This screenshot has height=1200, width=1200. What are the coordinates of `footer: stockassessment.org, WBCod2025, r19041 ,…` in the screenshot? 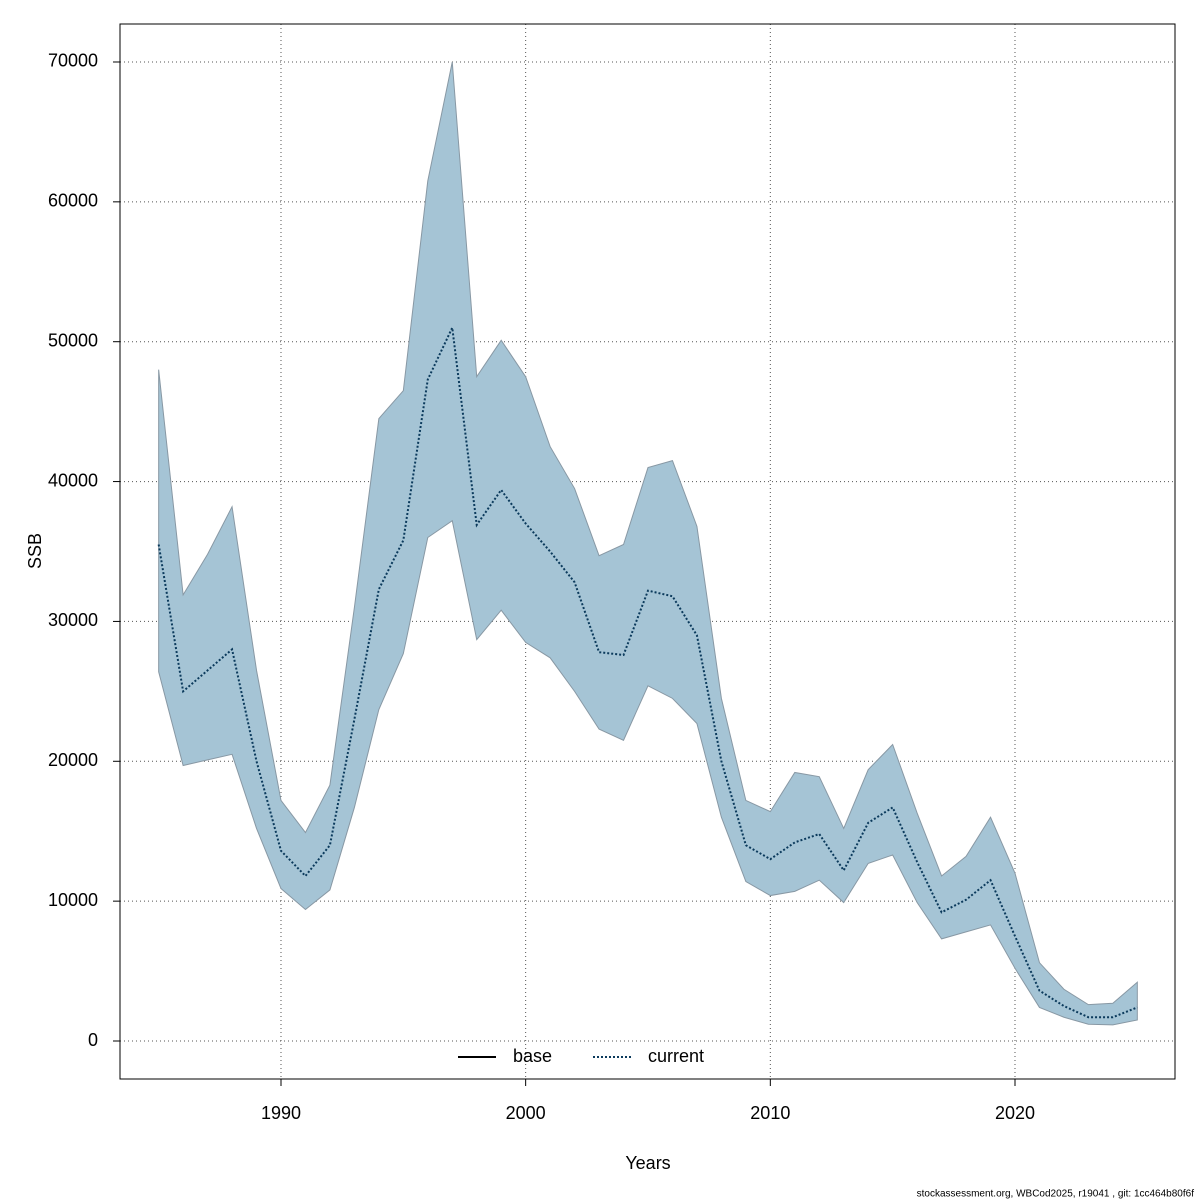 It's located at (1056, 1194).